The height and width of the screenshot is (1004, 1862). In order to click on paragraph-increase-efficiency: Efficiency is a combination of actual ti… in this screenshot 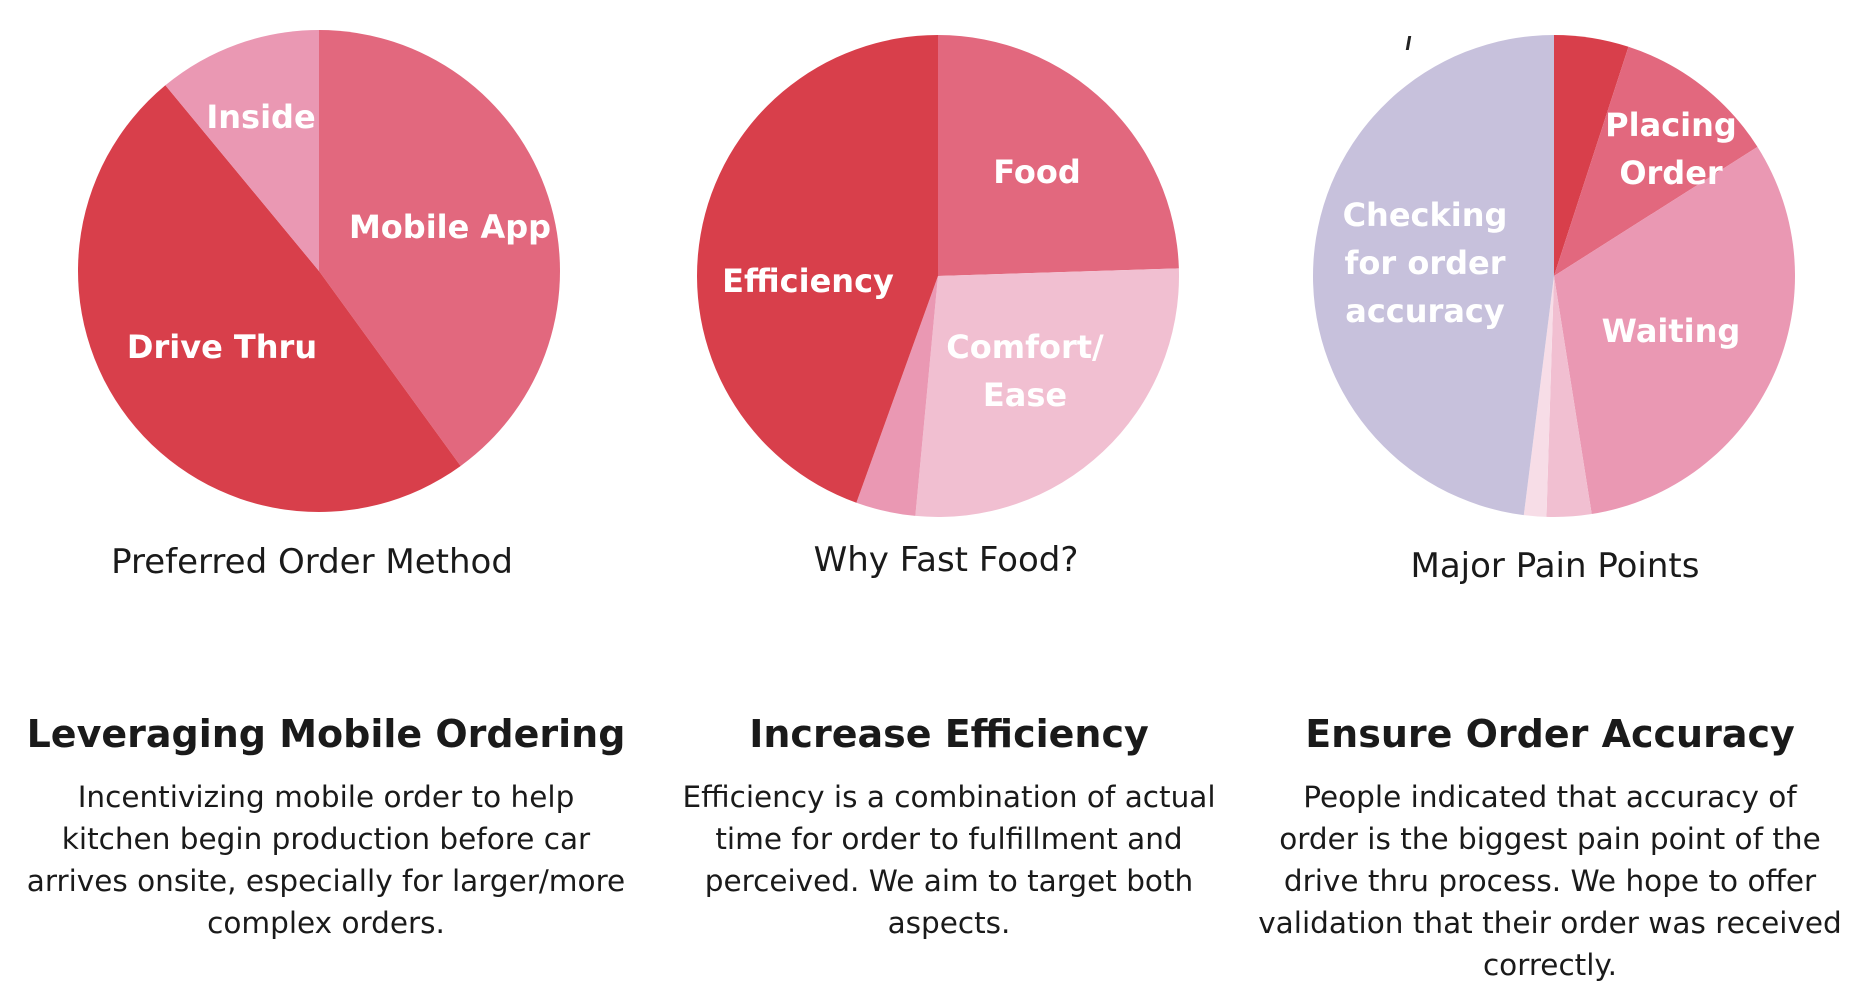, I will do `click(949, 860)`.